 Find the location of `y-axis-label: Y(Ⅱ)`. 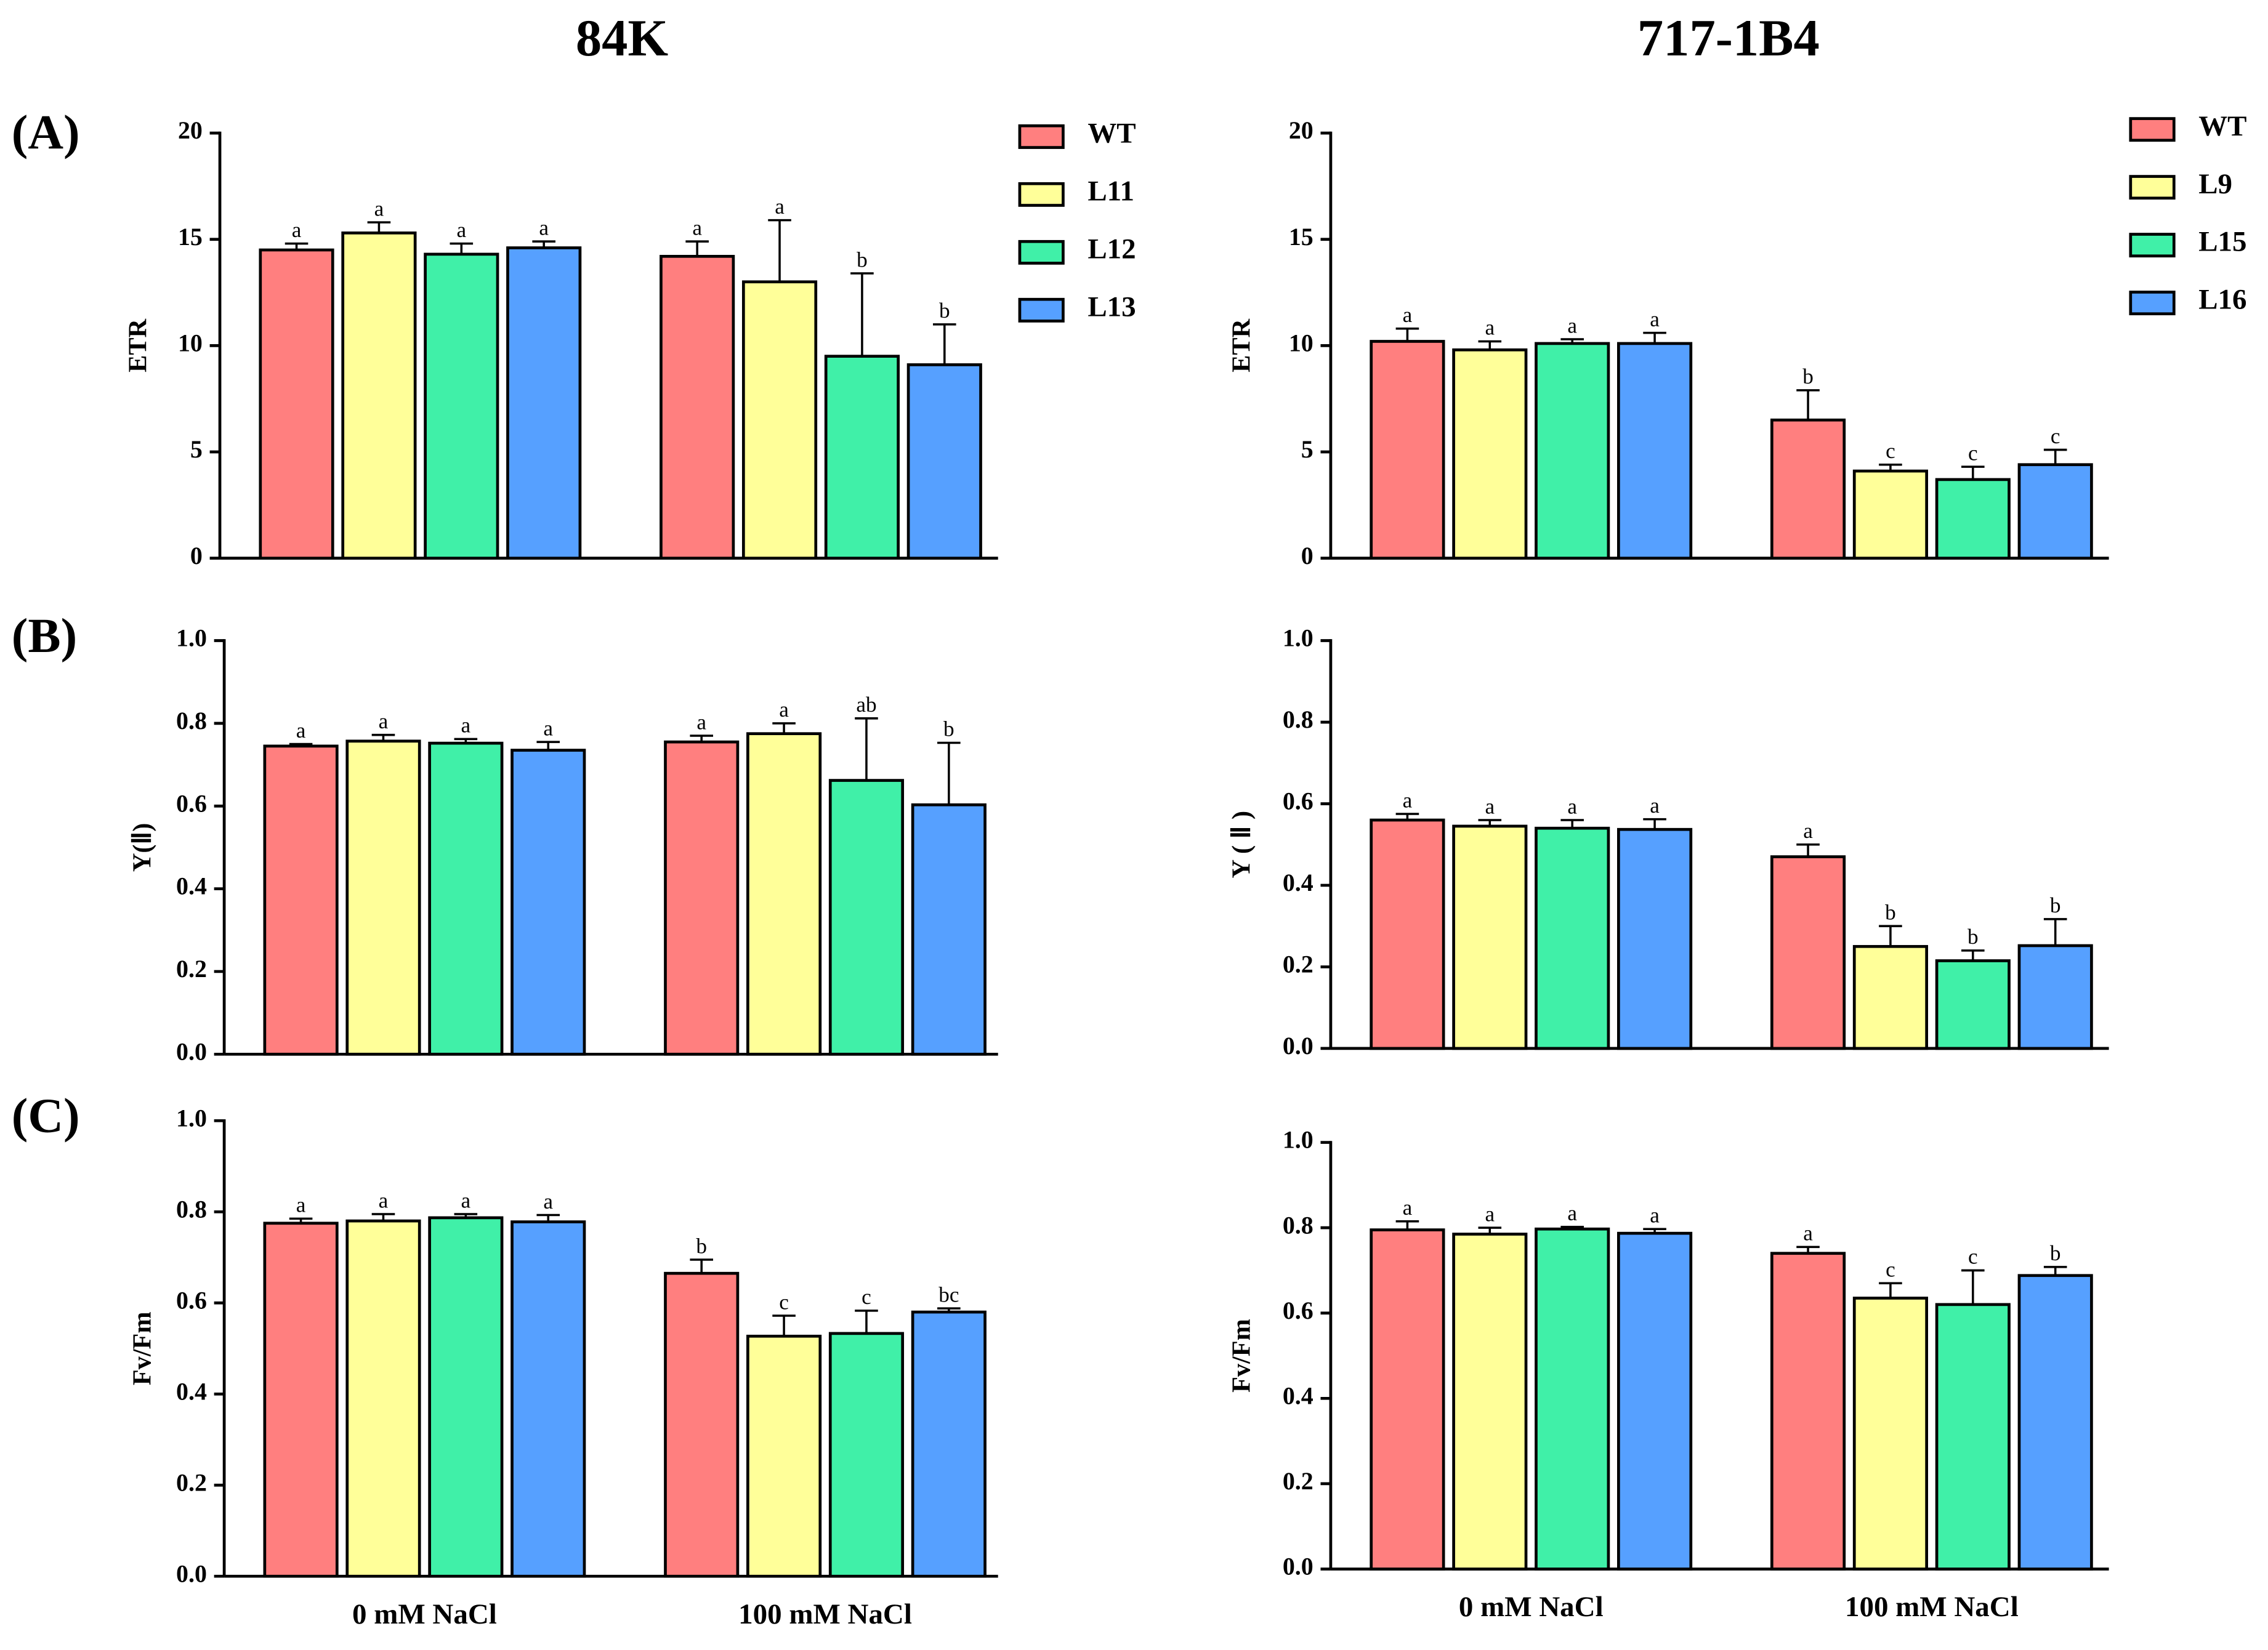

y-axis-label: Y(Ⅱ) is located at coordinates (142, 847).